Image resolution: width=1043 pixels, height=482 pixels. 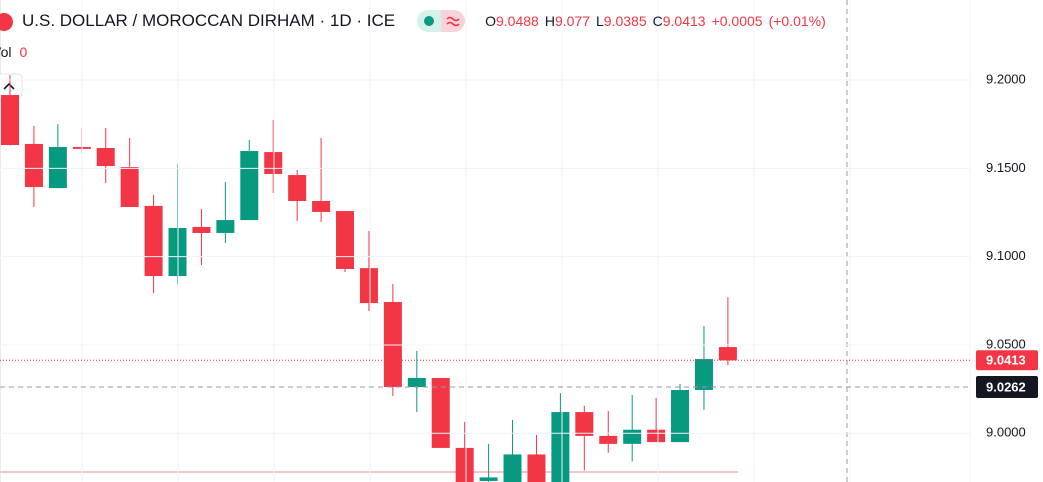 What do you see at coordinates (549, 21) in the screenshot?
I see `ohlc-key: H` at bounding box center [549, 21].